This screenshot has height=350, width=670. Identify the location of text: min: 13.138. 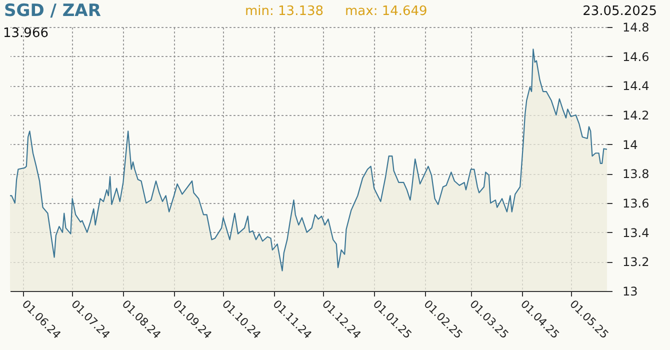
(284, 11).